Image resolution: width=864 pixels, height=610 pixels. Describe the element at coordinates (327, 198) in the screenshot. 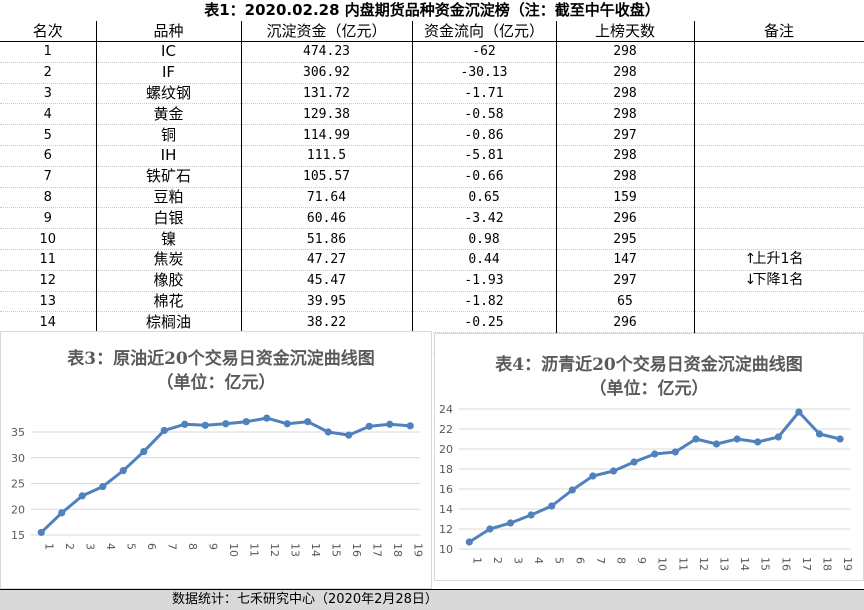

I see `fund-cell: 71.64` at that location.